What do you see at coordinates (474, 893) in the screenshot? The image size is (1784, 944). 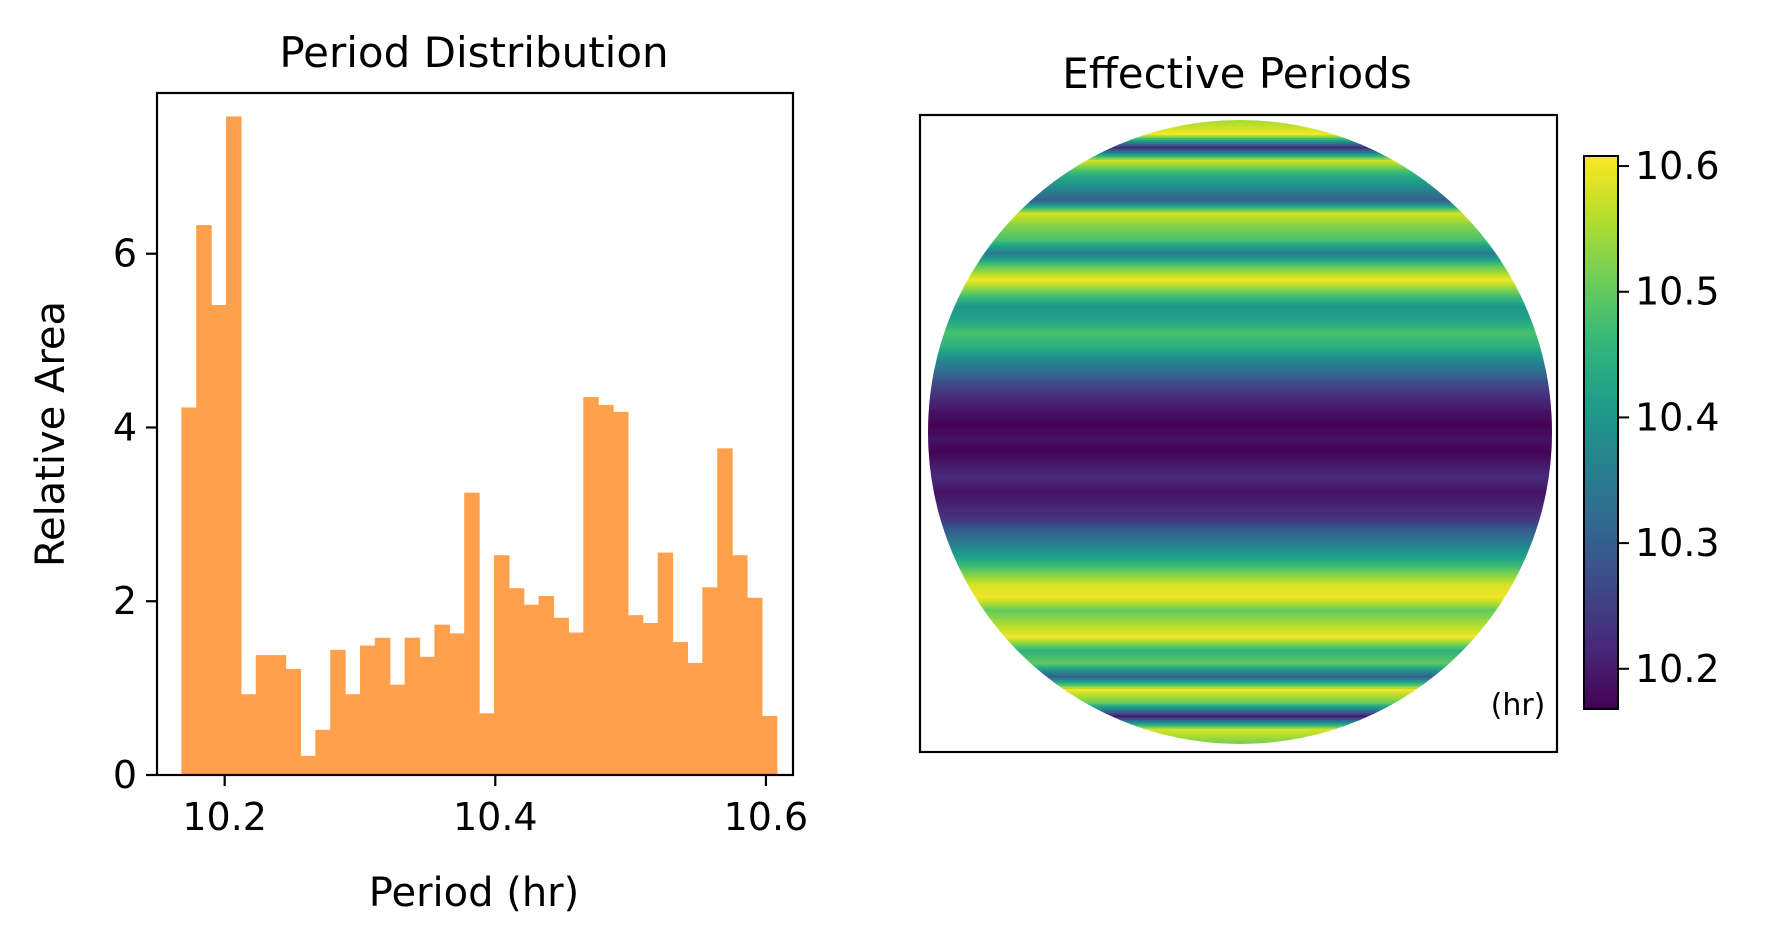 I see `histogram-x-axis-label: Period (hr)` at bounding box center [474, 893].